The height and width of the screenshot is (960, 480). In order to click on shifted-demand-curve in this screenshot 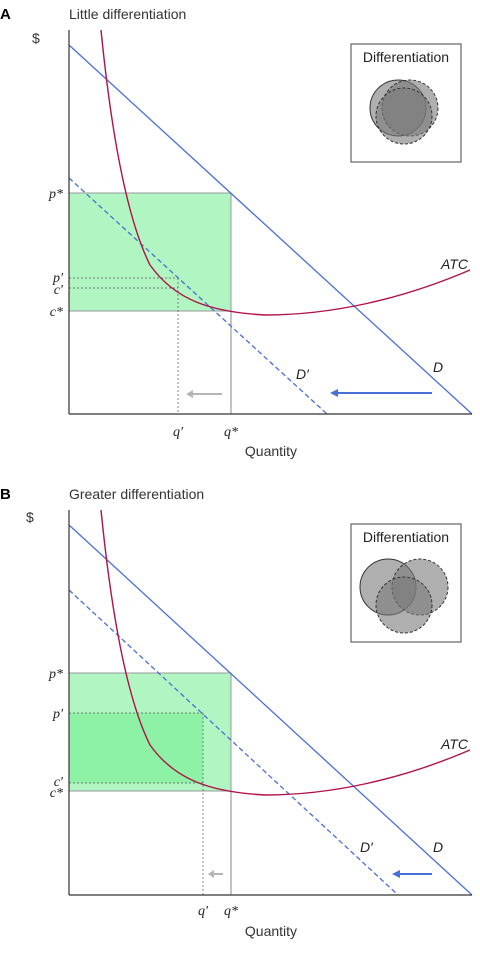, I will do `click(198, 296)`.